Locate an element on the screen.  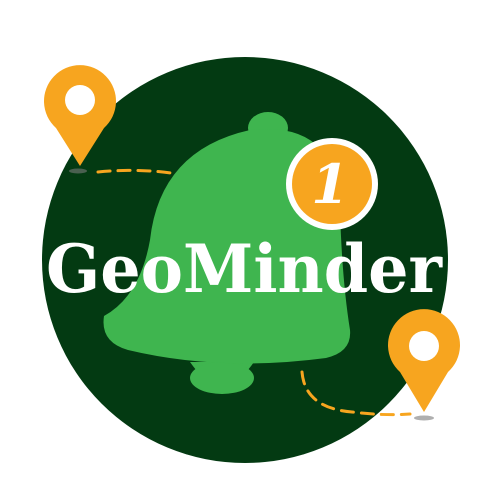
map-pin-icon-bottom-right is located at coordinates (424, 365).